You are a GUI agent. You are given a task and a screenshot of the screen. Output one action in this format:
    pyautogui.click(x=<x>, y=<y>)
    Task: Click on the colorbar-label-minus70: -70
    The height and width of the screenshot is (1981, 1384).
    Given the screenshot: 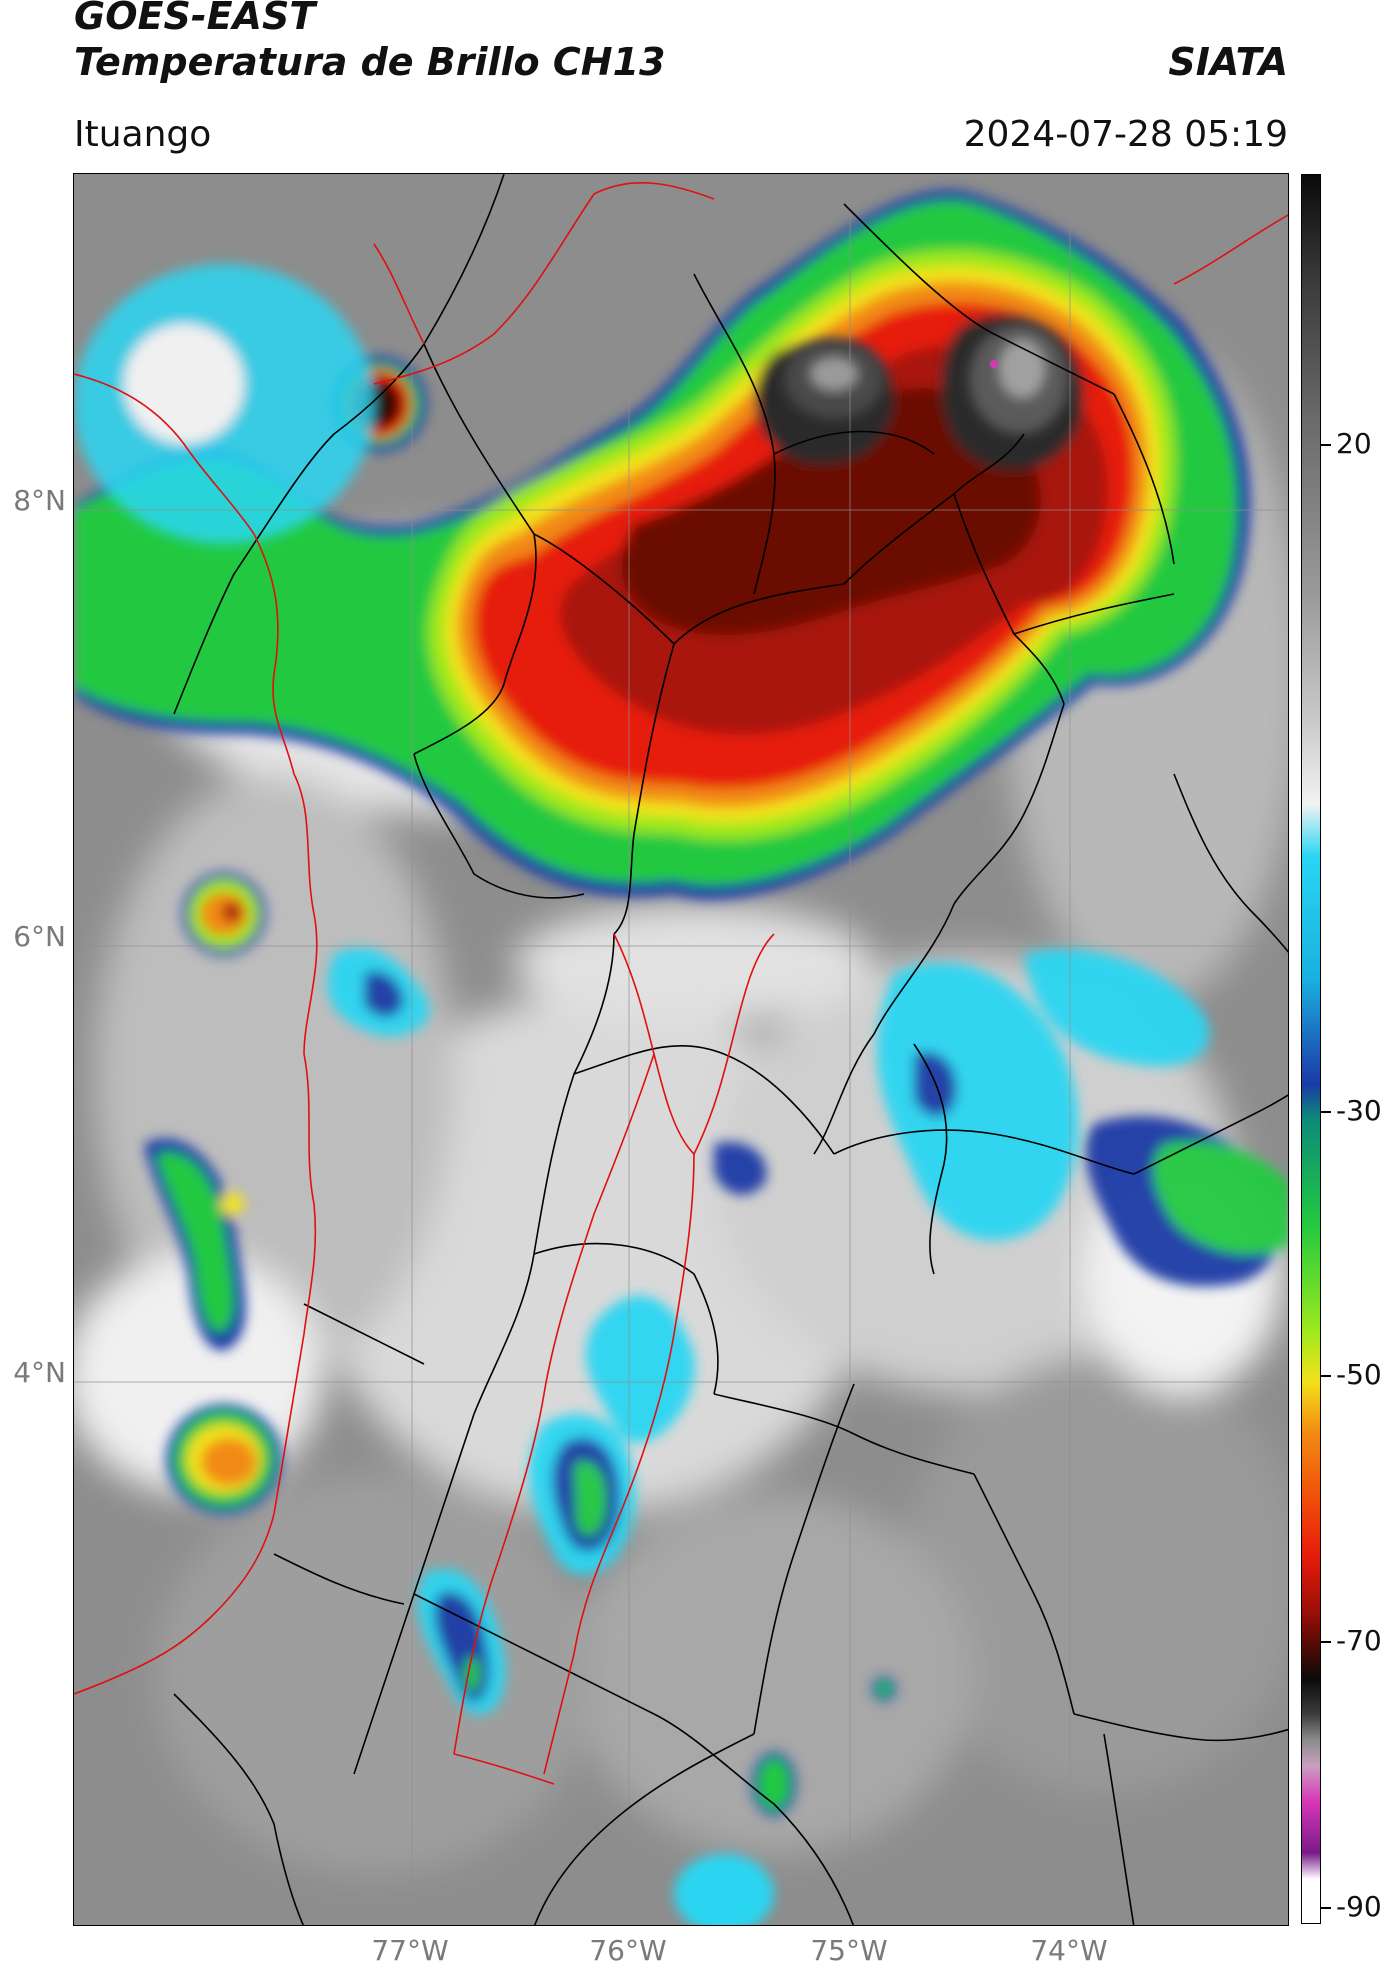 What is the action you would take?
    pyautogui.click(x=1359, y=1640)
    